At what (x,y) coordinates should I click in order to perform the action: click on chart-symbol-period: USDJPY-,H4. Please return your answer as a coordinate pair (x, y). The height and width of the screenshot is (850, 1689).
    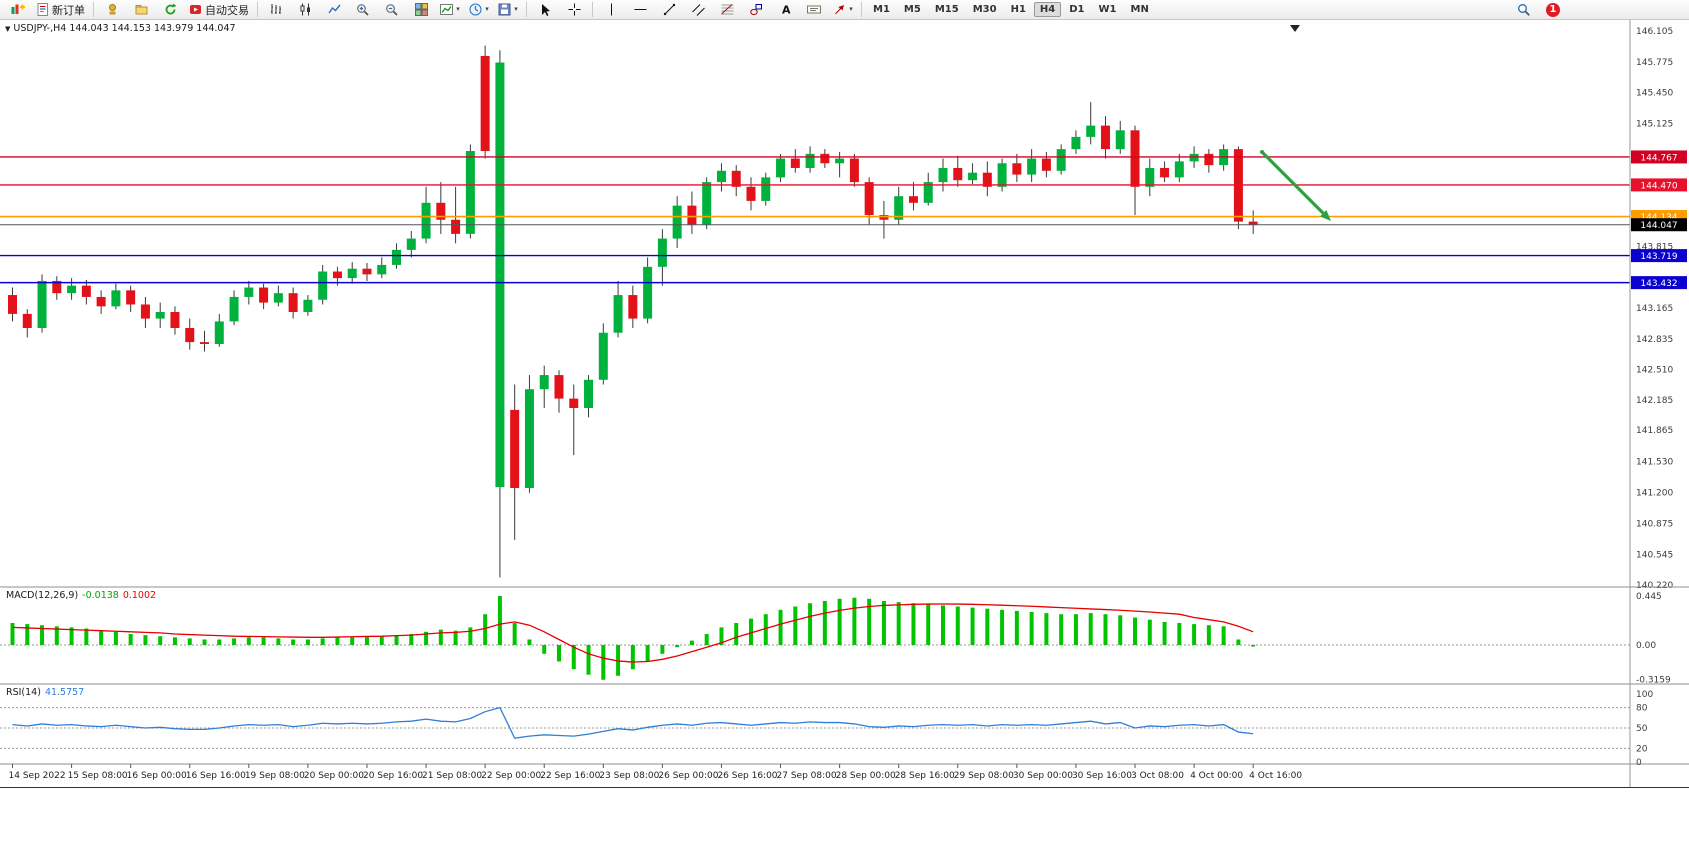
    Looking at the image, I should click on (40, 28).